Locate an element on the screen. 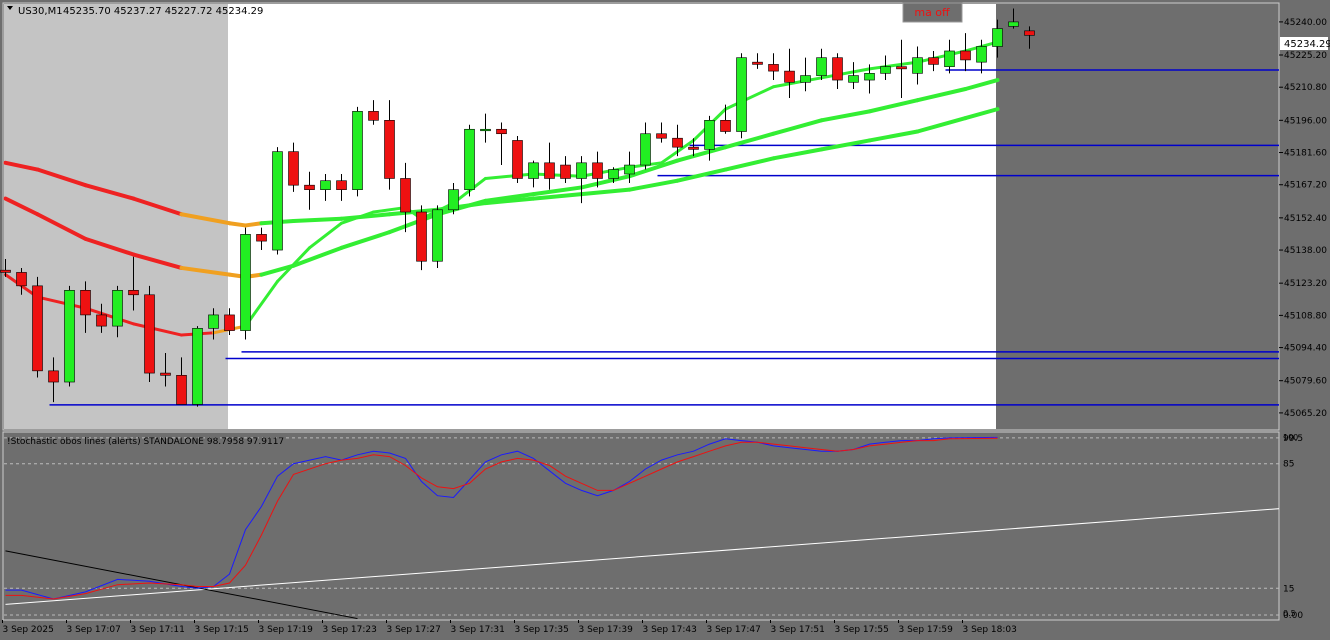  dropdown-triangle-icon is located at coordinates (10, 8).